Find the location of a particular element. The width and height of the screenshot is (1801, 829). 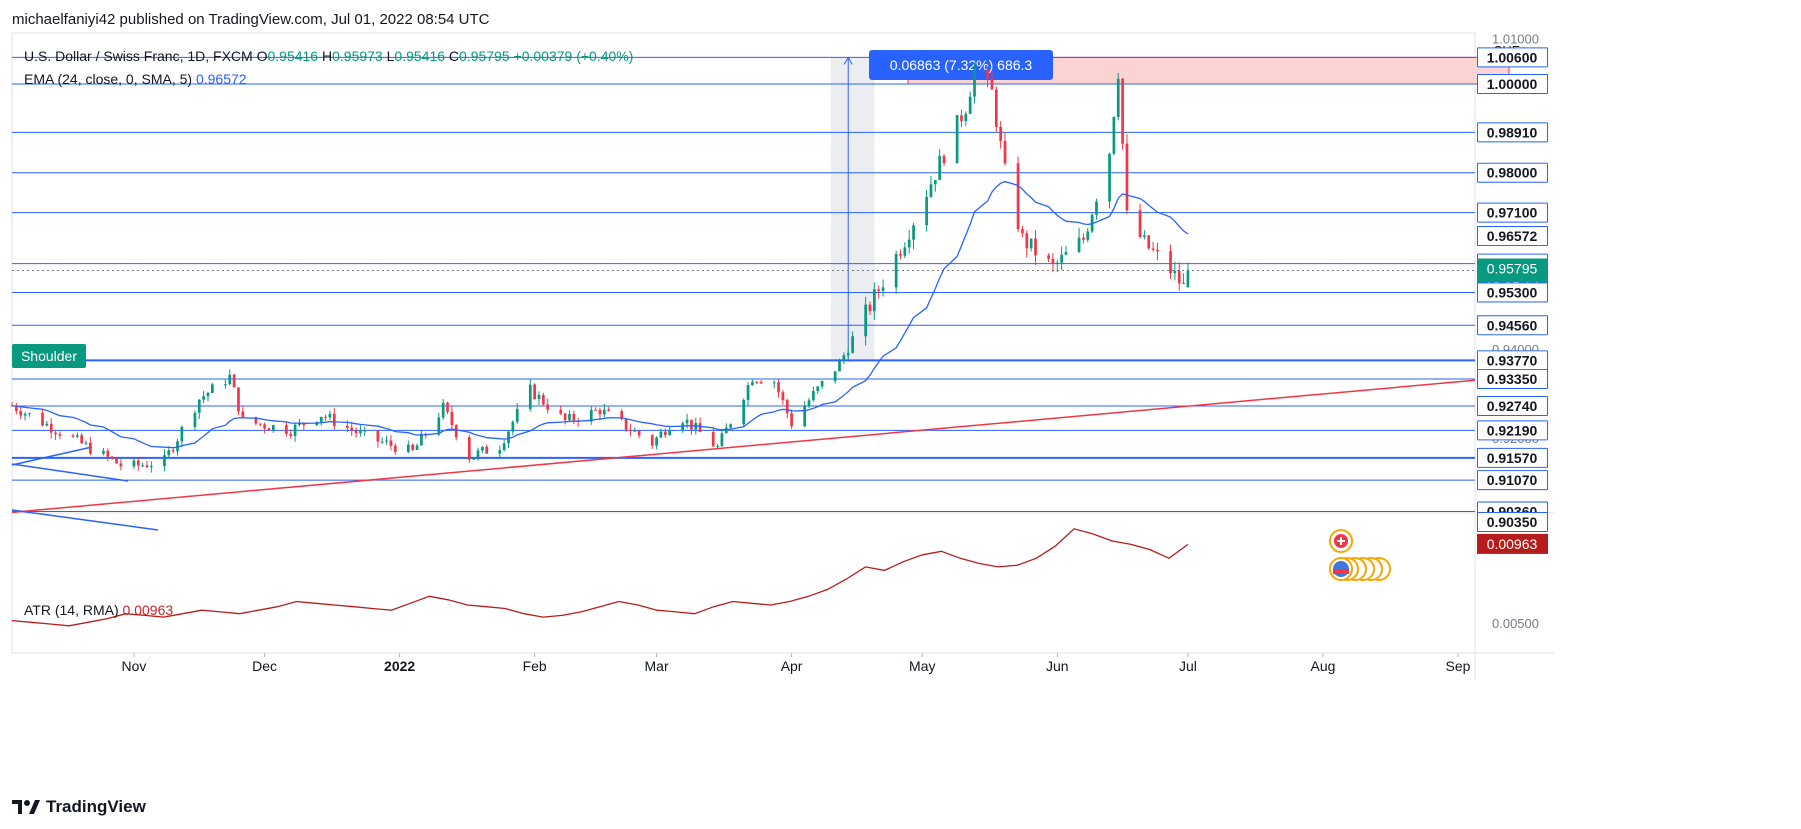

low-value: 0.95416 is located at coordinates (420, 56).